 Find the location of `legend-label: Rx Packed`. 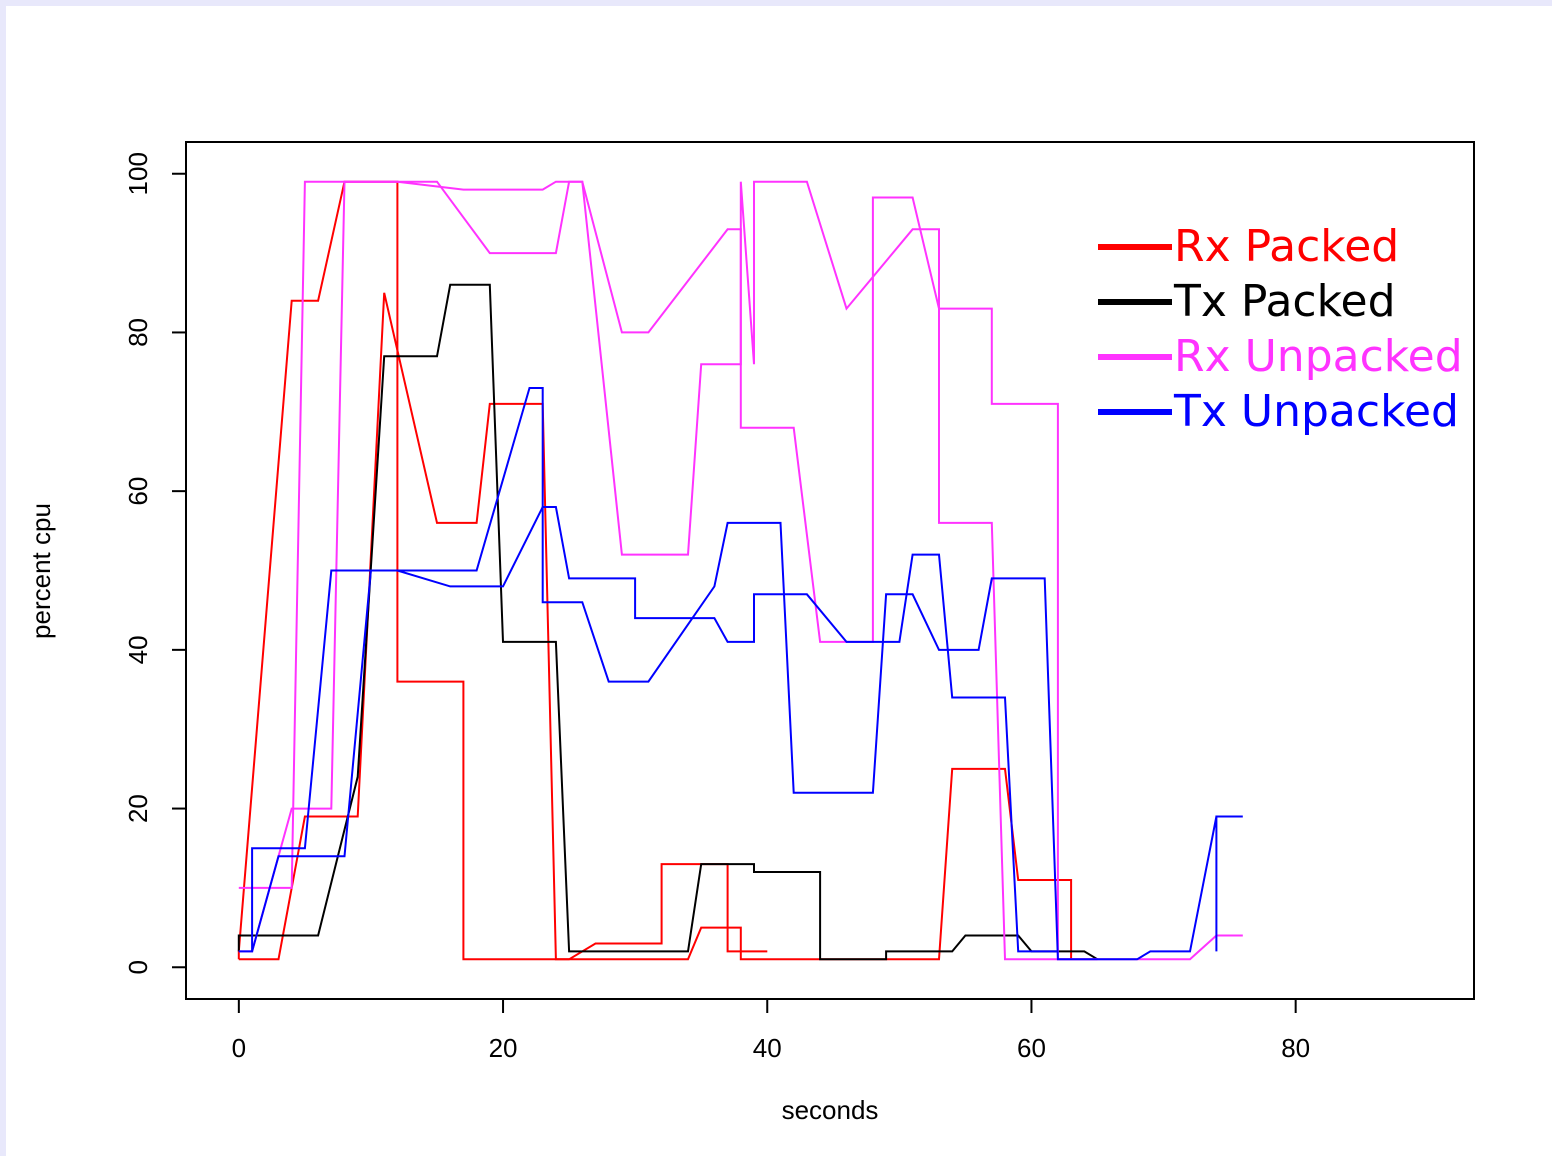

legend-label: Rx Packed is located at coordinates (1286, 246).